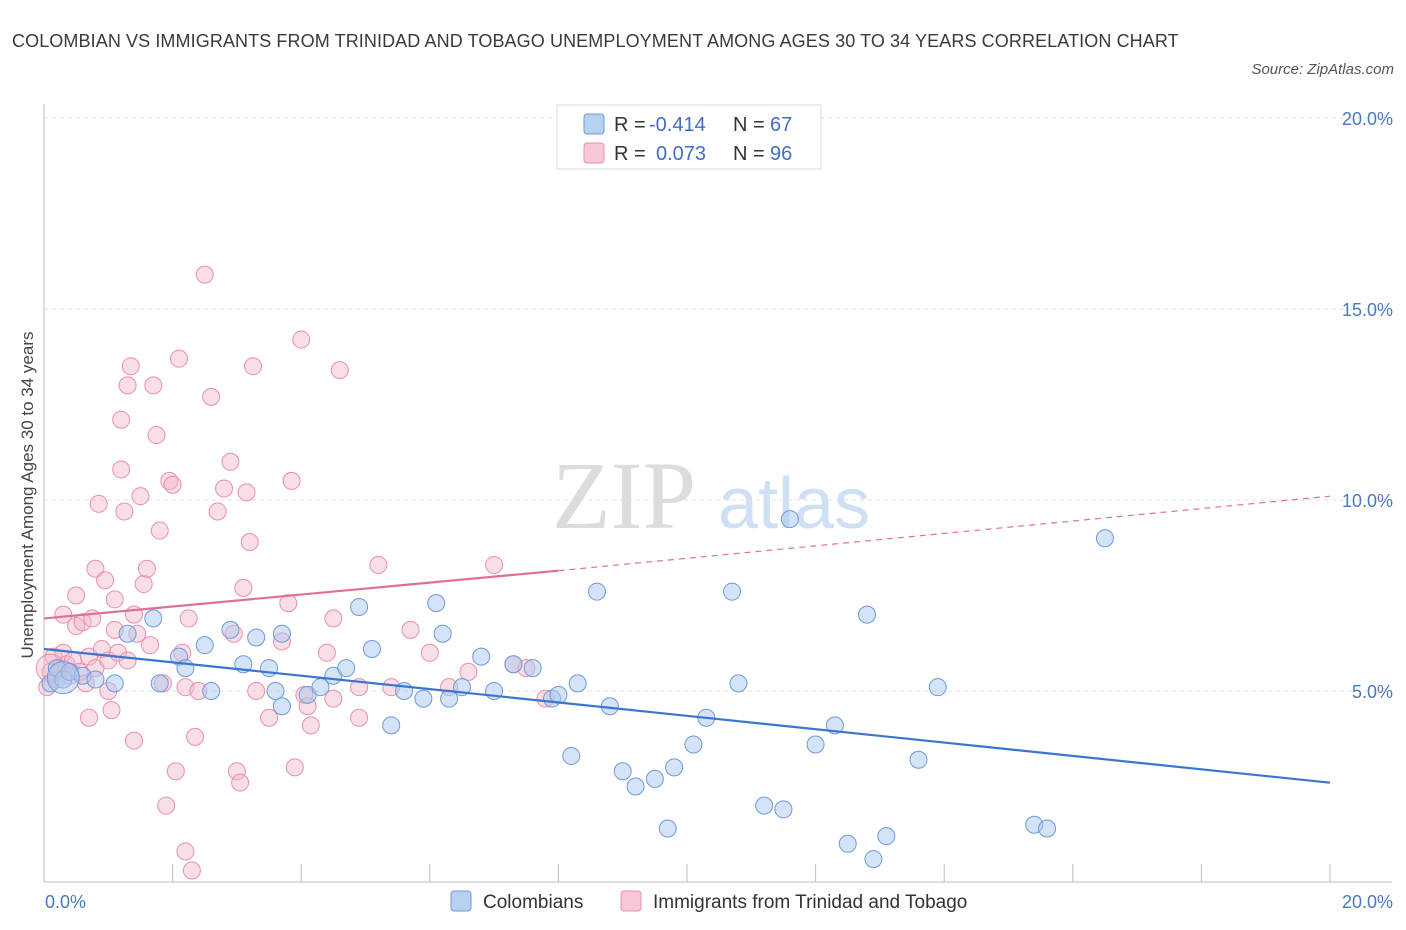 Image resolution: width=1406 pixels, height=930 pixels. What do you see at coordinates (781, 154) in the screenshot?
I see `legend-n-value-2: 96` at bounding box center [781, 154].